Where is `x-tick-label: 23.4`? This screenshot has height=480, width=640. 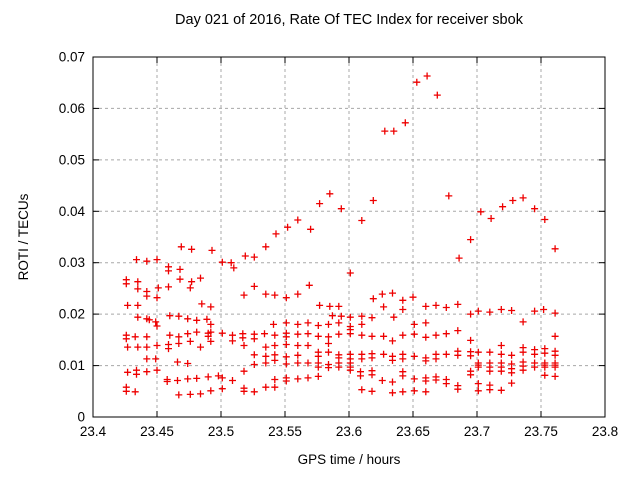
x-tick-label: 23.4 is located at coordinates (93, 431).